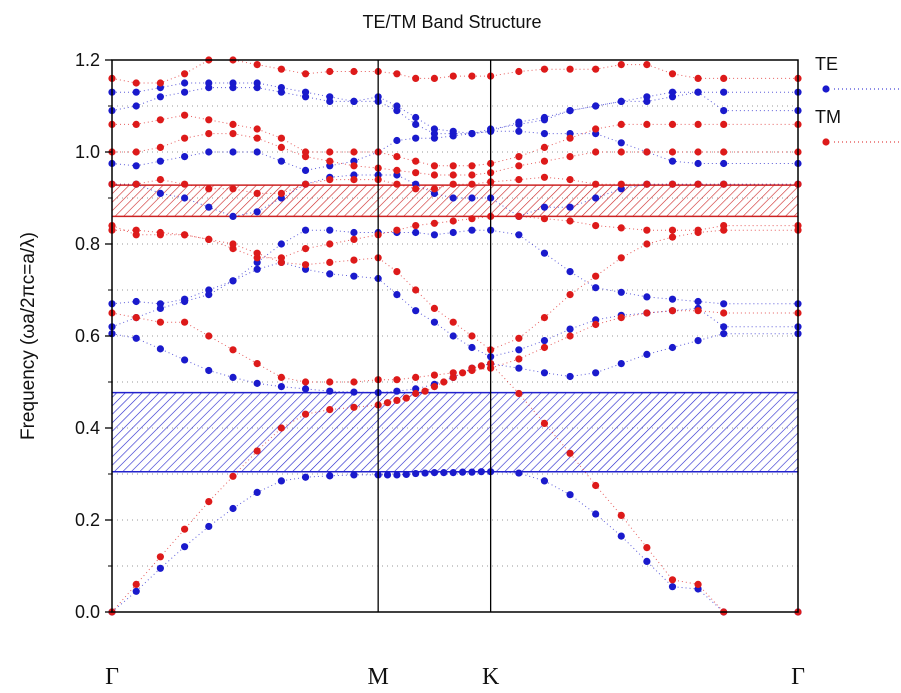  What do you see at coordinates (377, 676) in the screenshot?
I see `k-point-label: M` at bounding box center [377, 676].